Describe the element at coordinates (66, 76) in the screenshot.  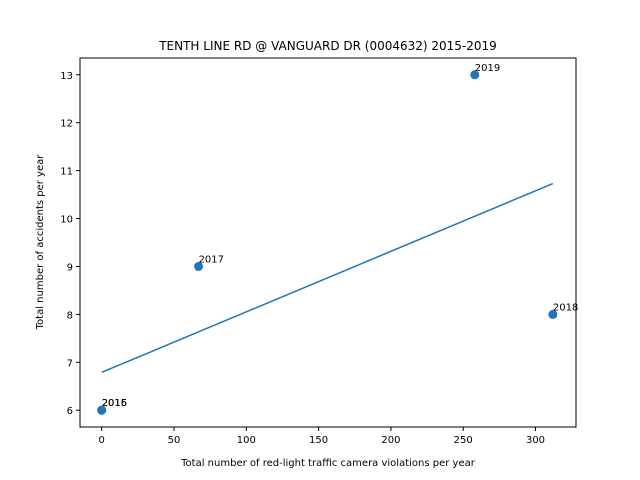
I see `y-tick-label: 13` at that location.